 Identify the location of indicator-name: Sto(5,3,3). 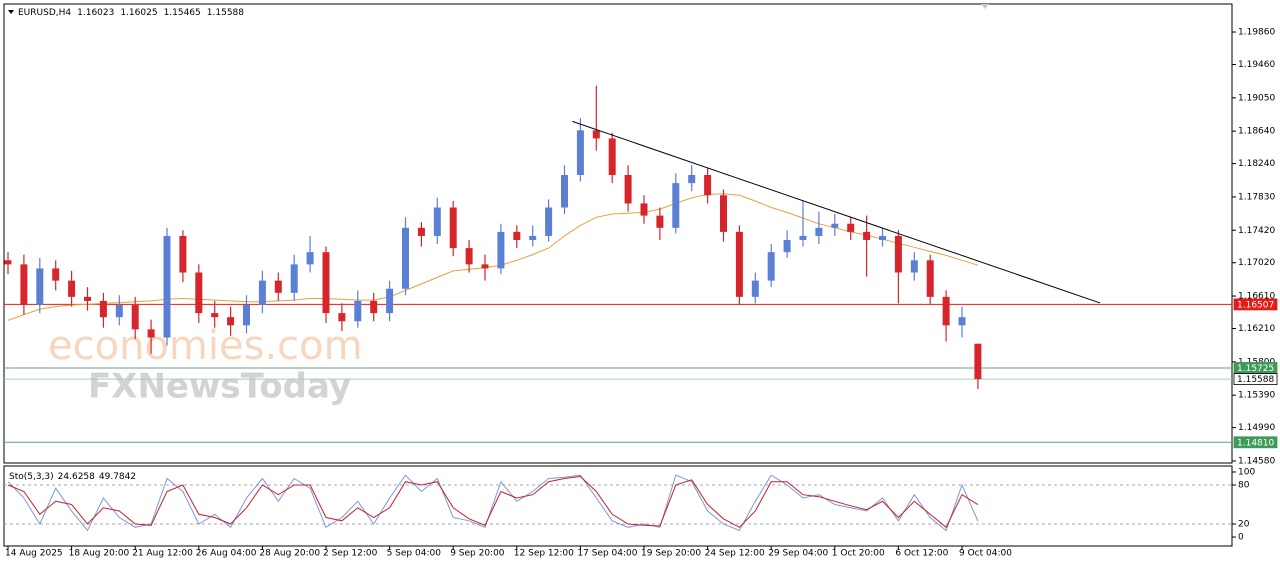
(31, 477).